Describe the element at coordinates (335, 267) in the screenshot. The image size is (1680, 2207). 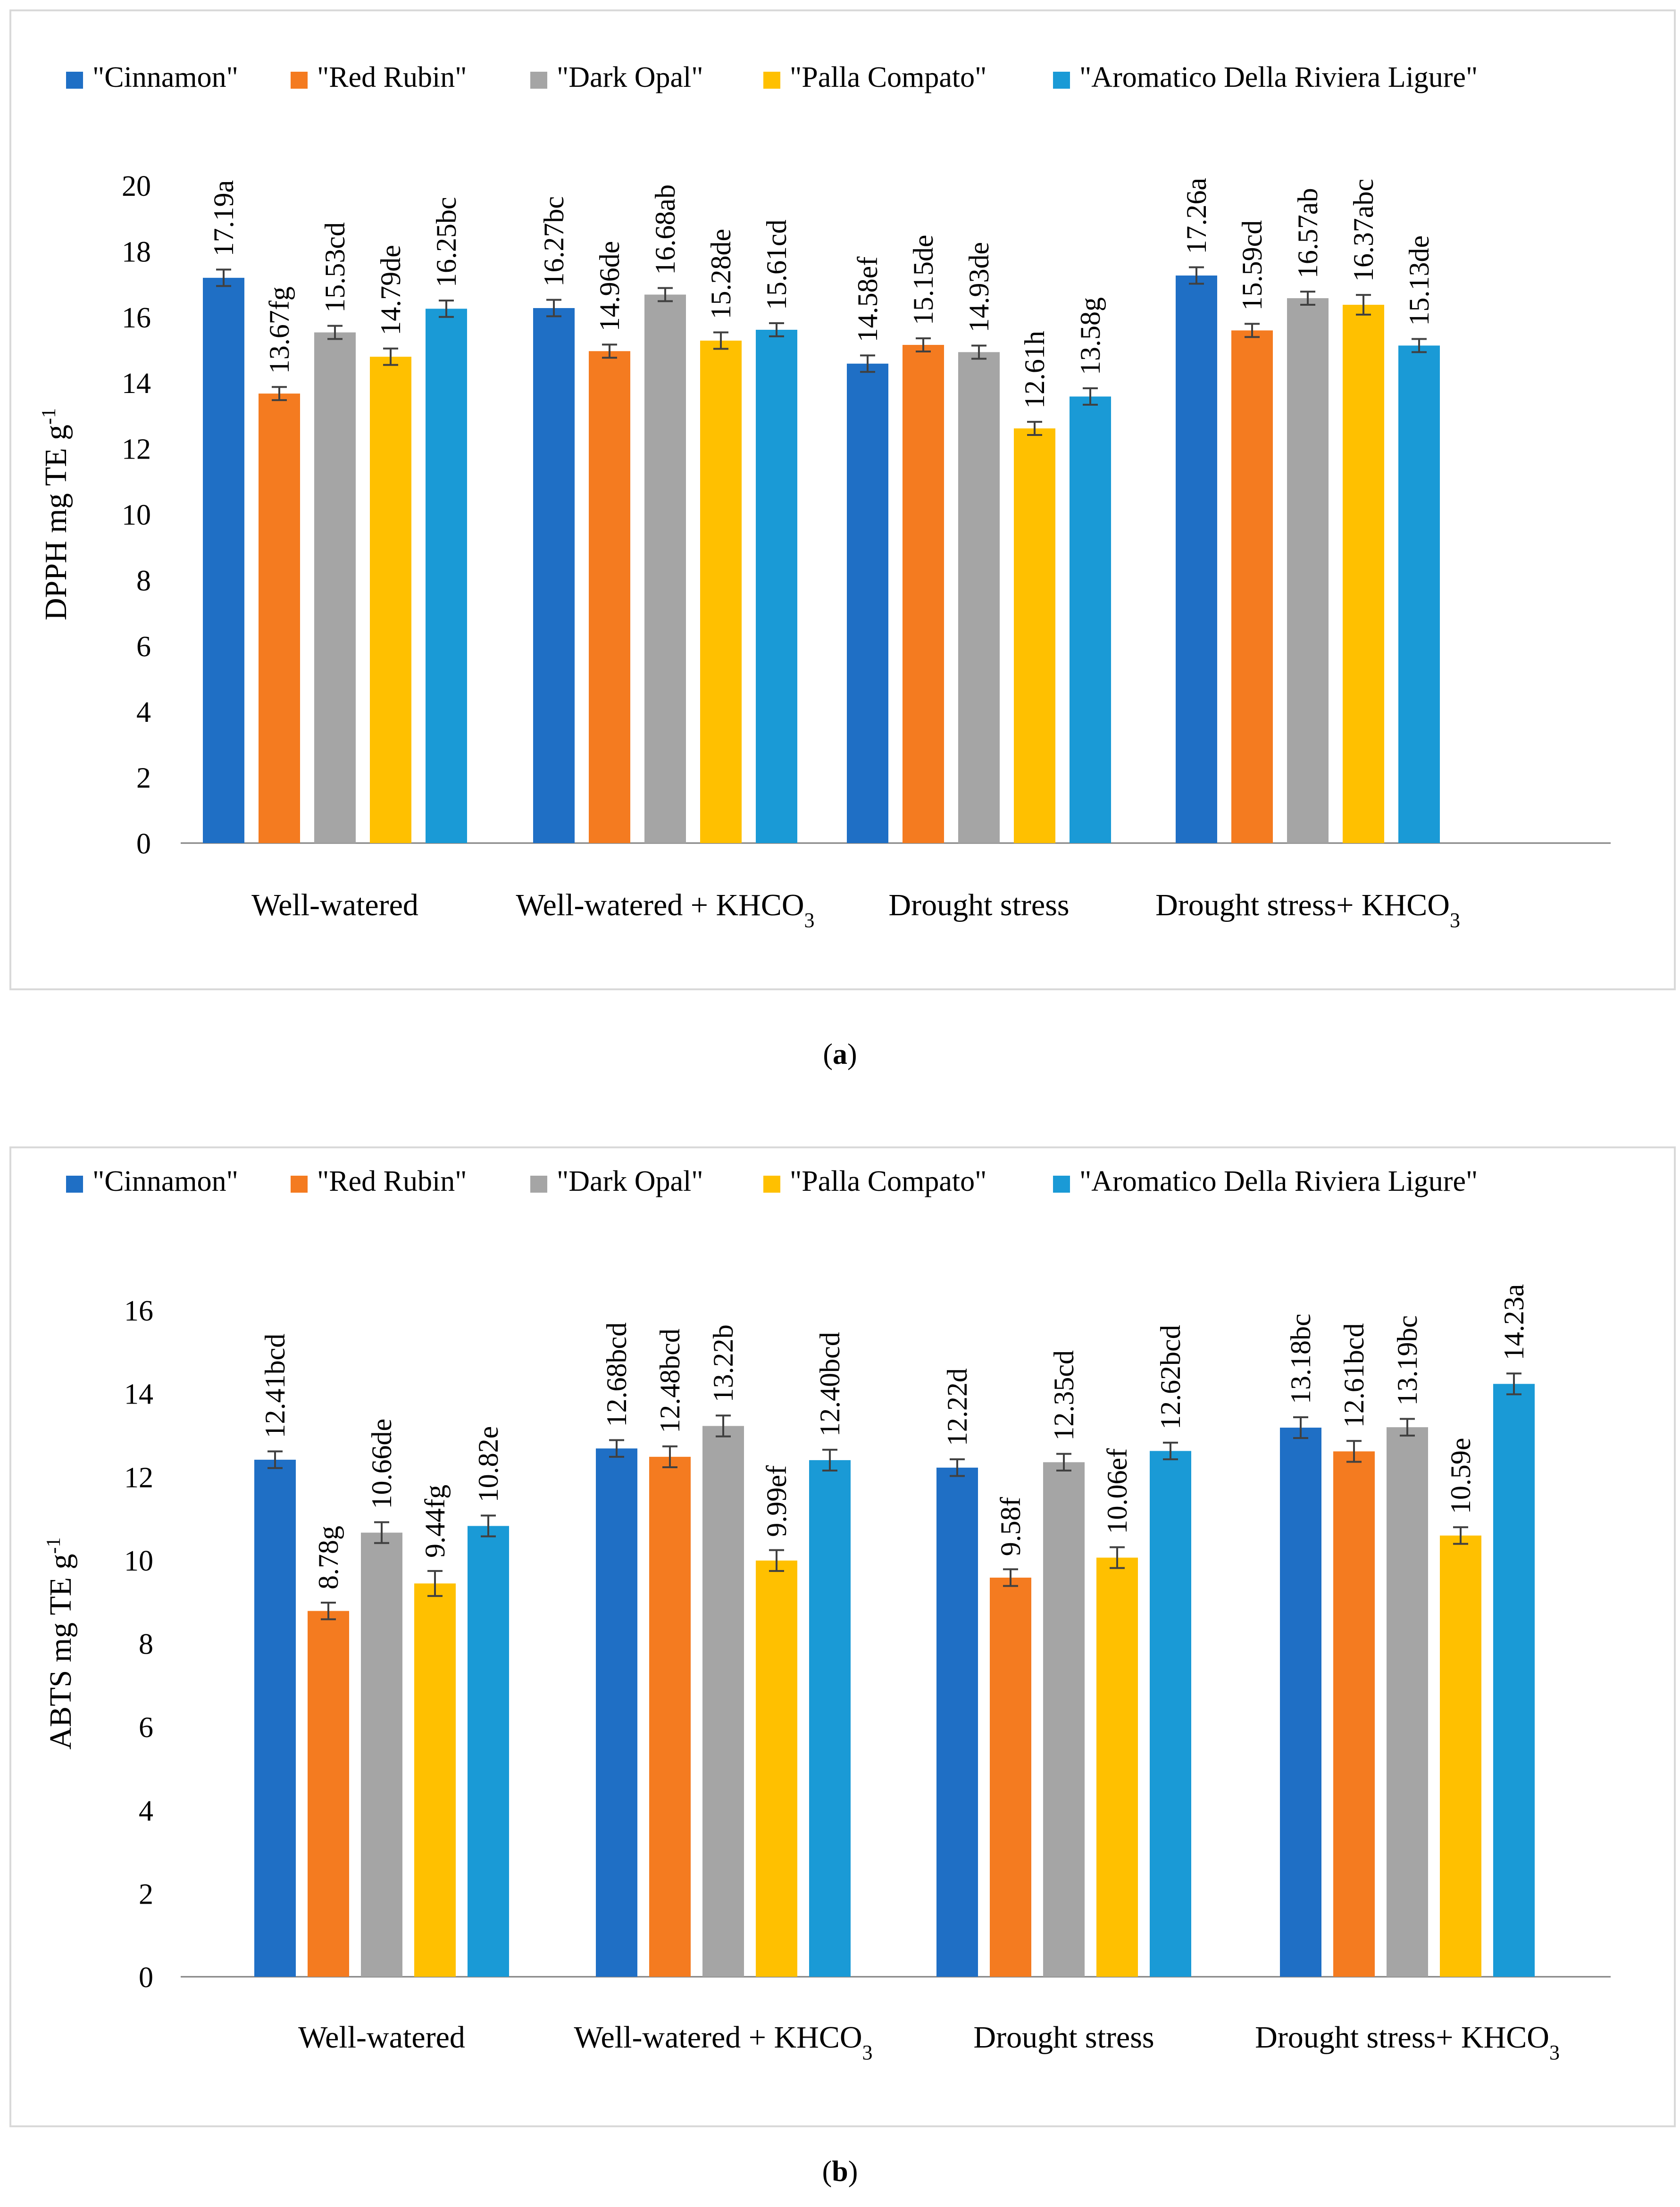
I see `data-label: 15.53cd` at that location.